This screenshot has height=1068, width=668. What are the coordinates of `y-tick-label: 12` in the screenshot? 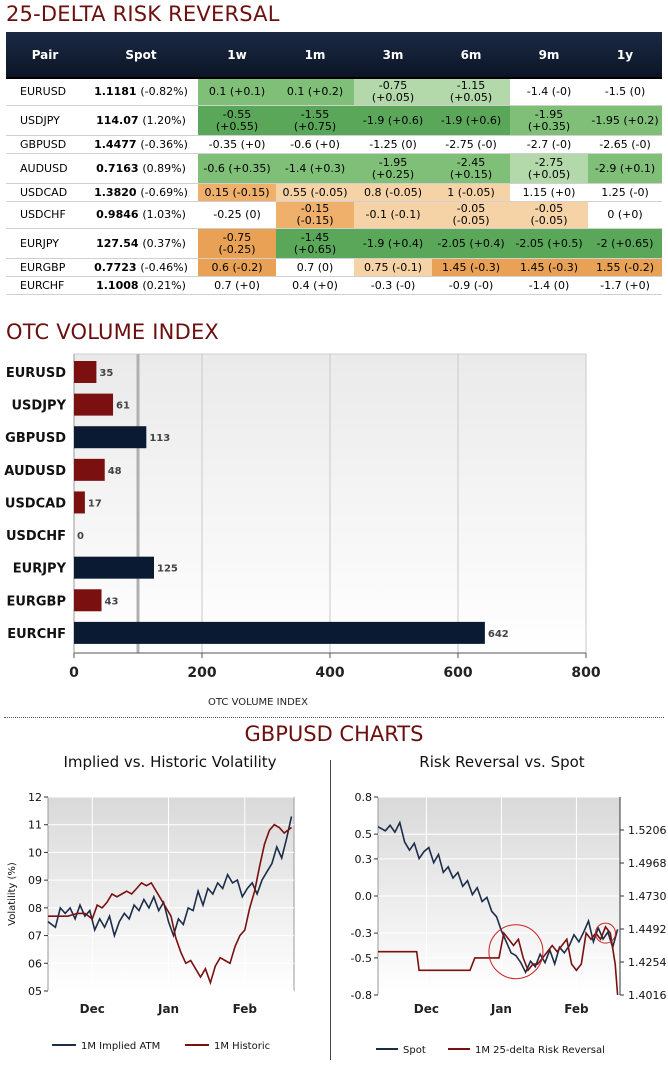 It's located at (35, 797).